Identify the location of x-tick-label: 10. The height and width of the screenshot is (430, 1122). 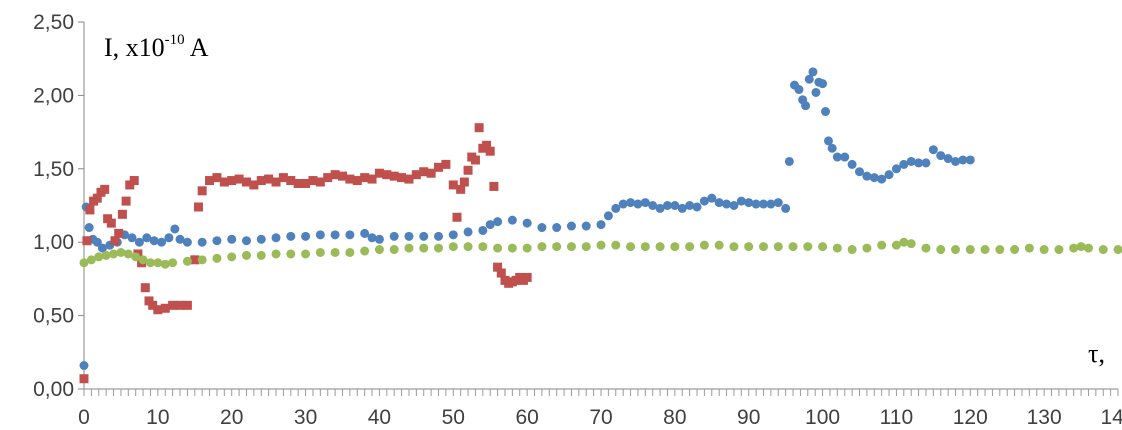
(157, 417).